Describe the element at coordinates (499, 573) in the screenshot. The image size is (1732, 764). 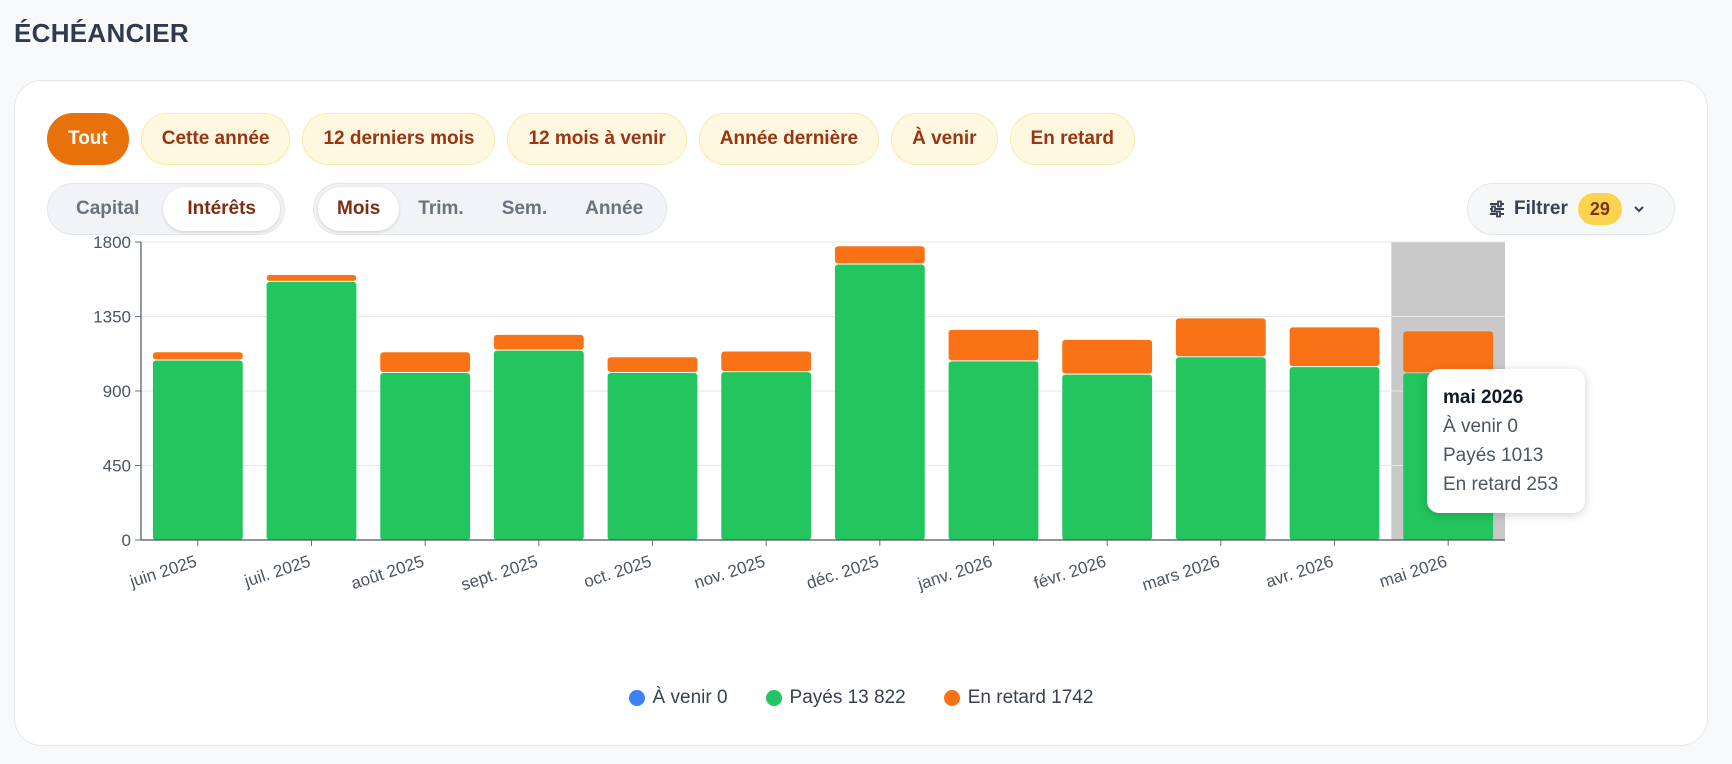
I see `x-tick-label: sept. 2025` at that location.